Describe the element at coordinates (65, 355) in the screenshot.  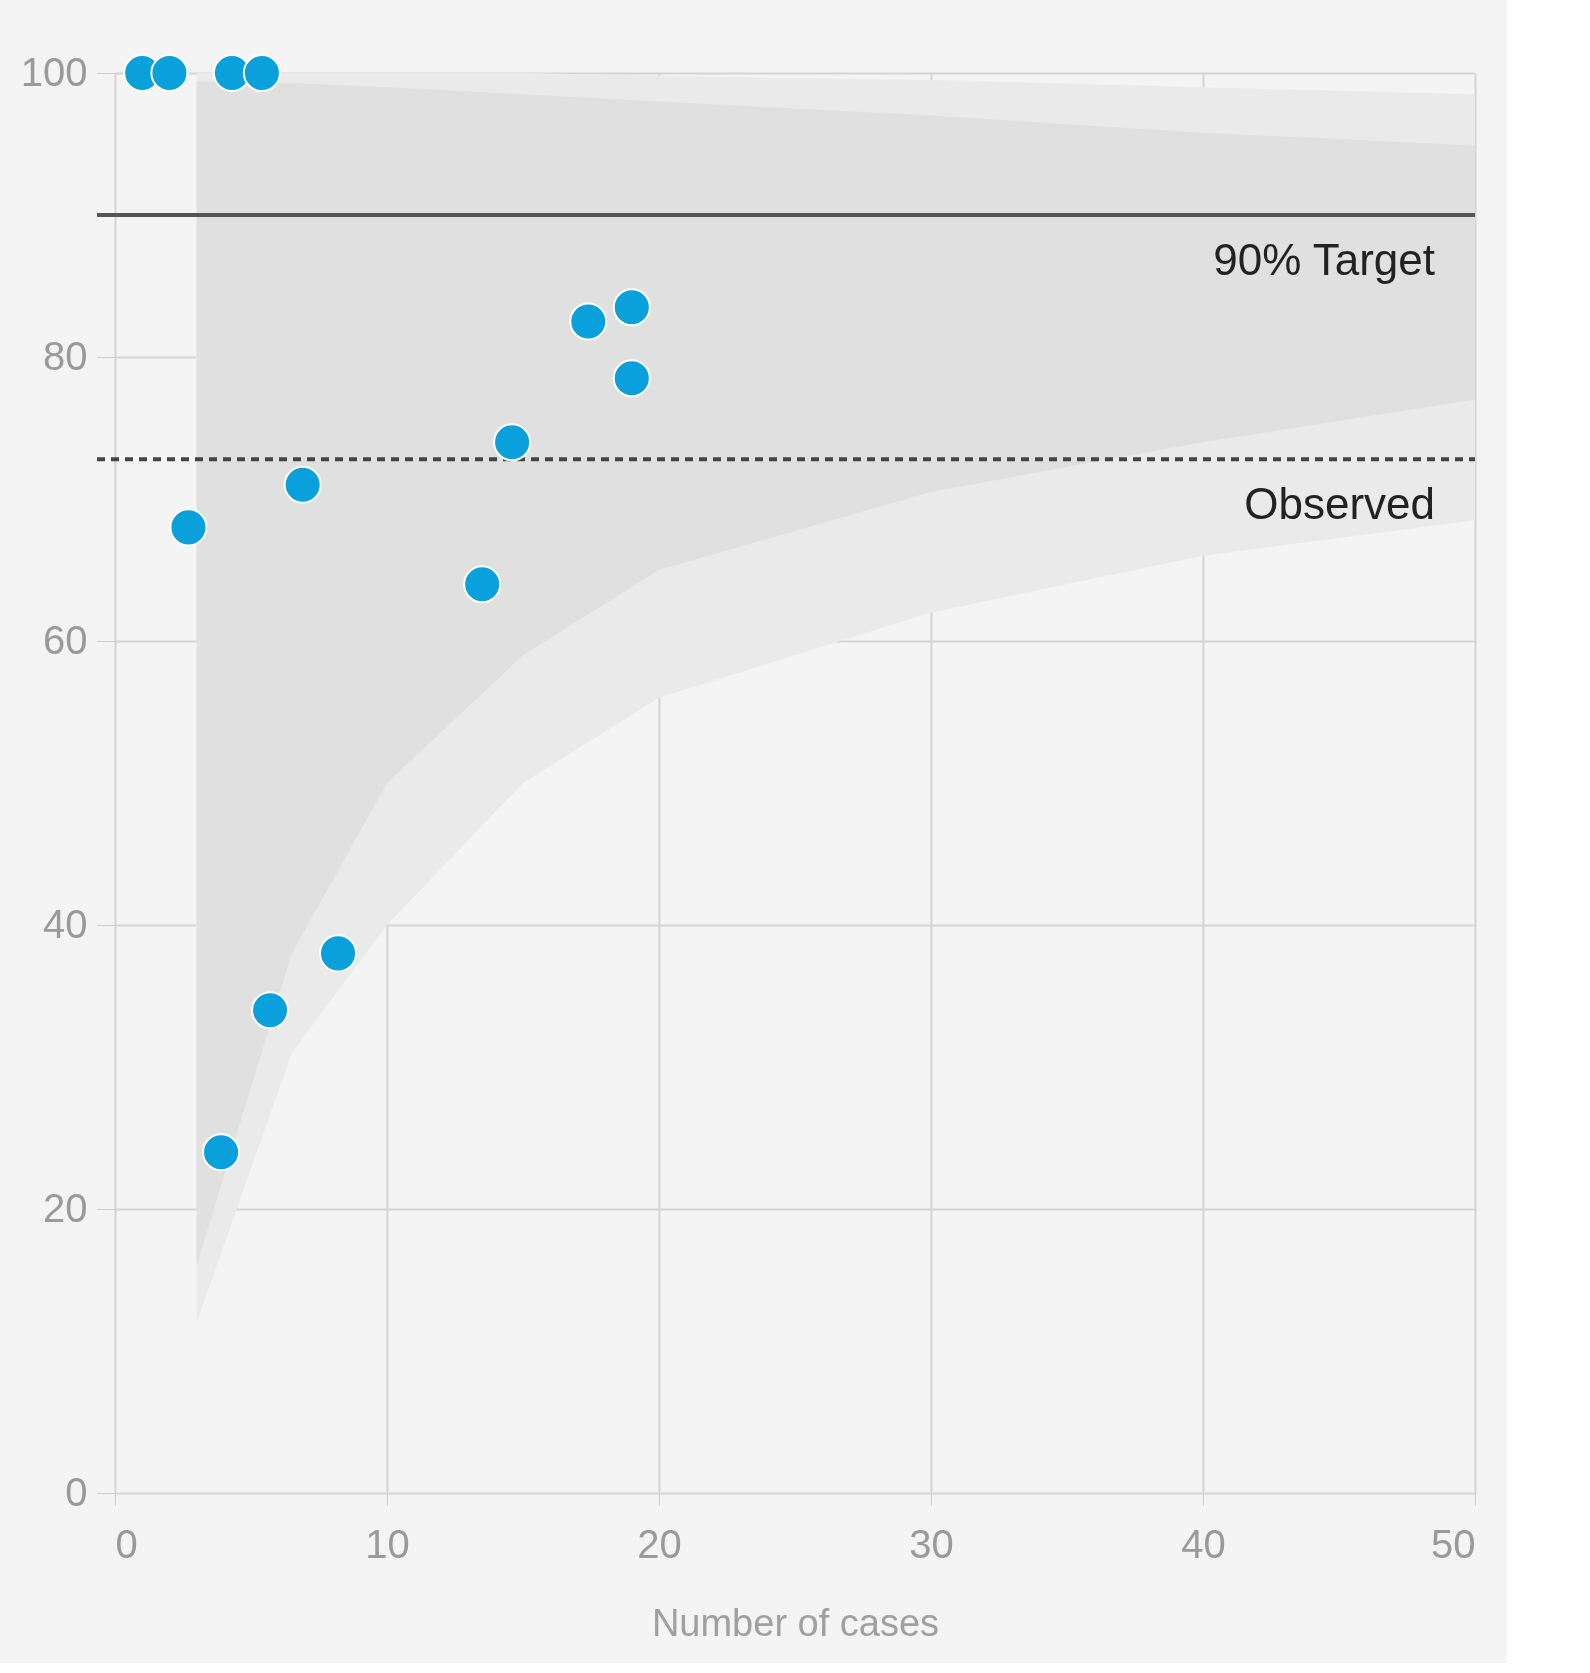
I see `y-tick-label: 80` at that location.